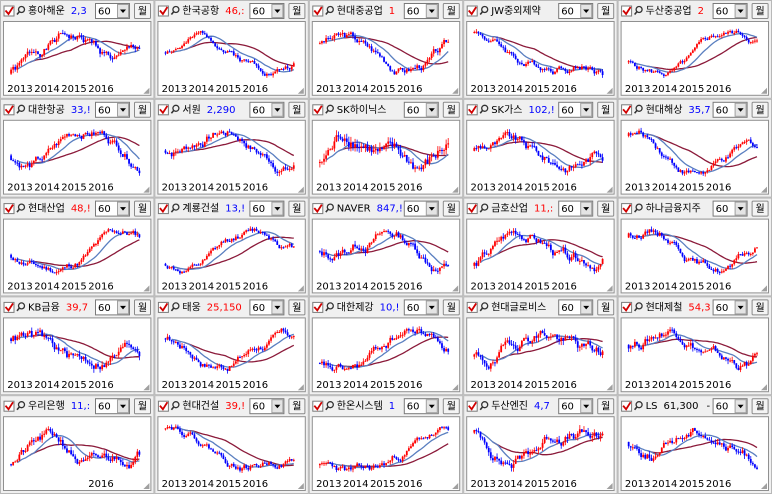 The width and height of the screenshot is (772, 494). Describe the element at coordinates (722, 407) in the screenshot. I see `period-value: 60` at that location.